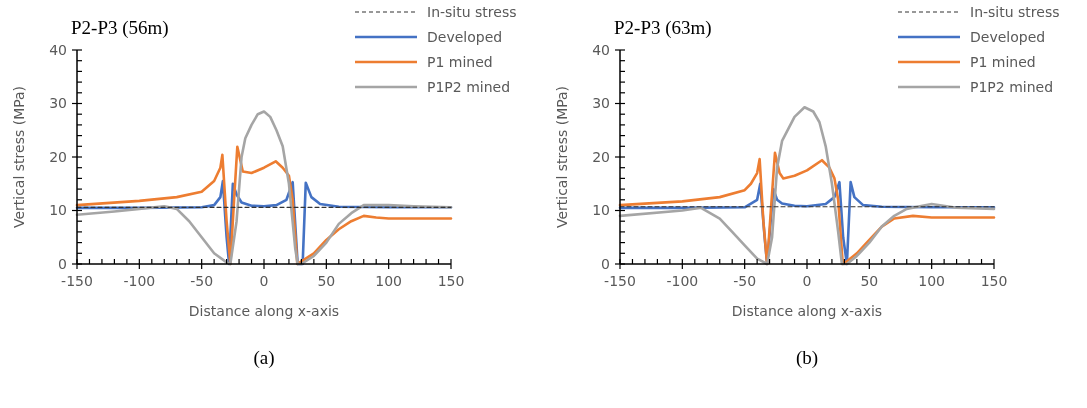  I want to click on text: (b), so click(807, 358).